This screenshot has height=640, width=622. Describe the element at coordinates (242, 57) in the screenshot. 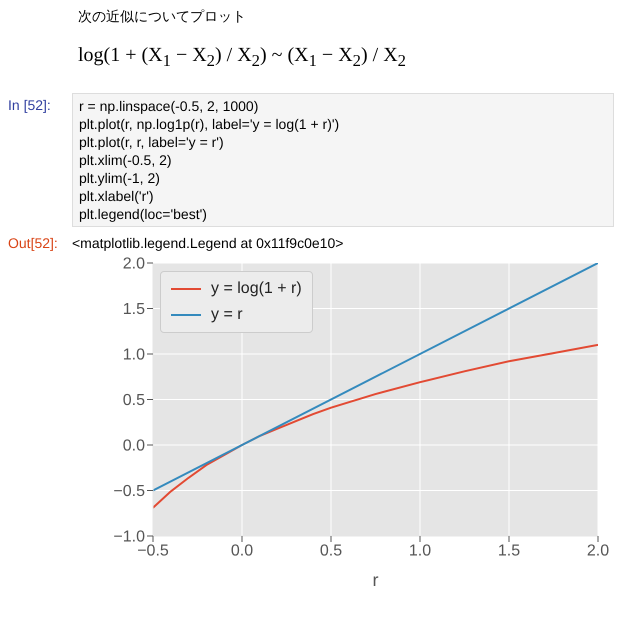

I see `text: log(1 + (X$_{1}$ − X$_{2}$) / X$_{2}$) ~ (X$_{1}$ − X$_{2}$) / X$_{2}$` at that location.